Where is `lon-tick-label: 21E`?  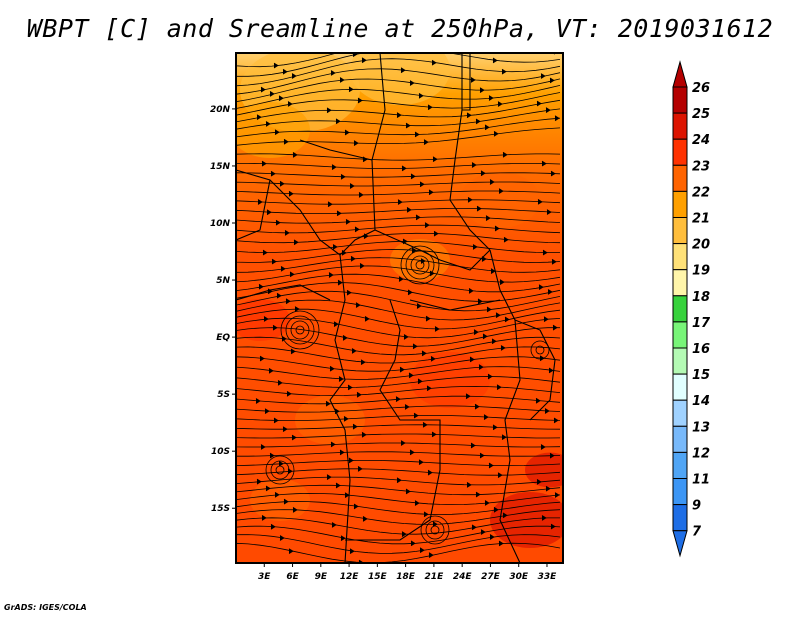
lon-tick-label: 21E is located at coordinates (435, 577).